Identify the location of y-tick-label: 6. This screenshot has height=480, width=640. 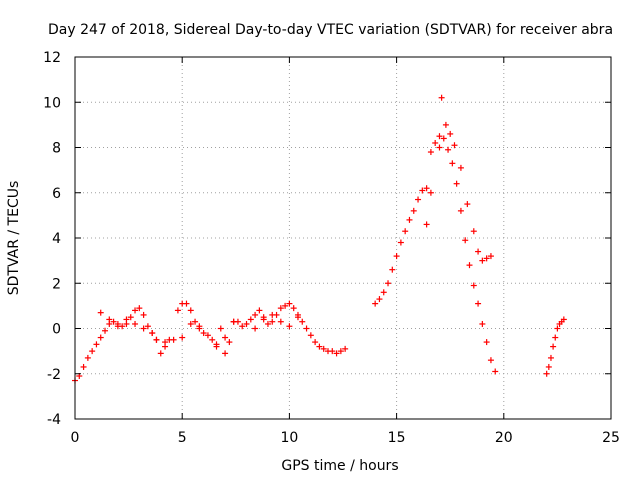
(56, 194).